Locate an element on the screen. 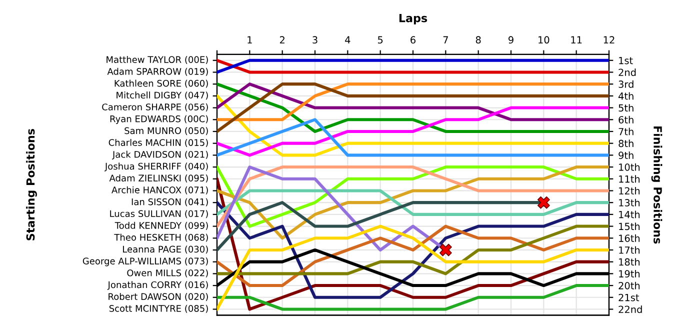  x-tick-label: 4 is located at coordinates (347, 40).